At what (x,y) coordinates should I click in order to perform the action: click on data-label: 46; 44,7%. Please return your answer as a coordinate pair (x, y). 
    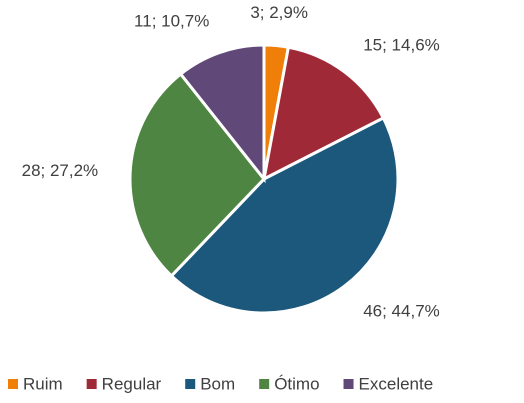
    Looking at the image, I should click on (401, 311).